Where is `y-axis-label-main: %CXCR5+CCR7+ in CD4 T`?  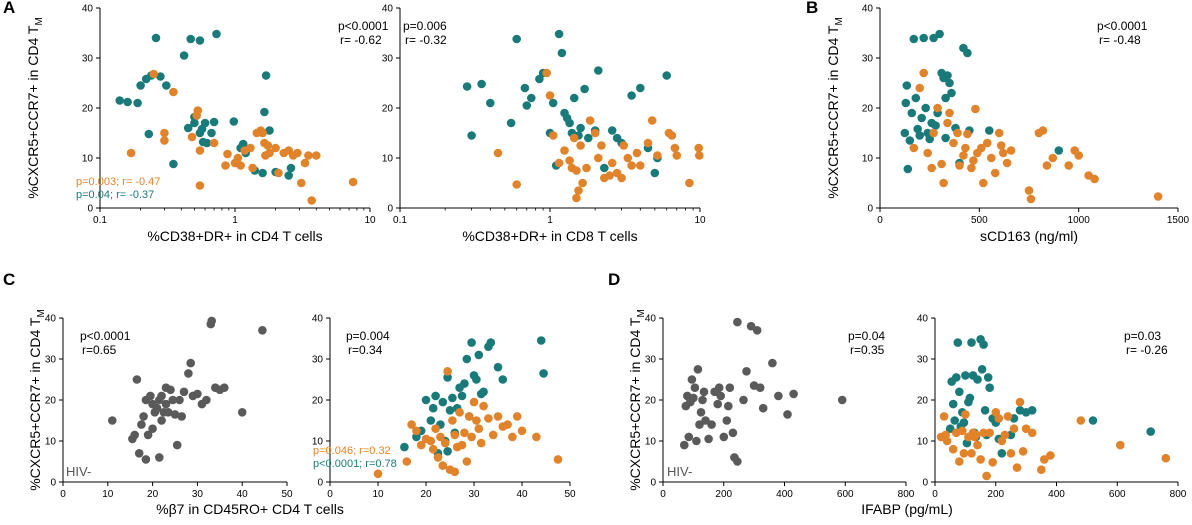
y-axis-label-main: %CXCR5+CCR7+ in CD4 T is located at coordinates (635, 404).